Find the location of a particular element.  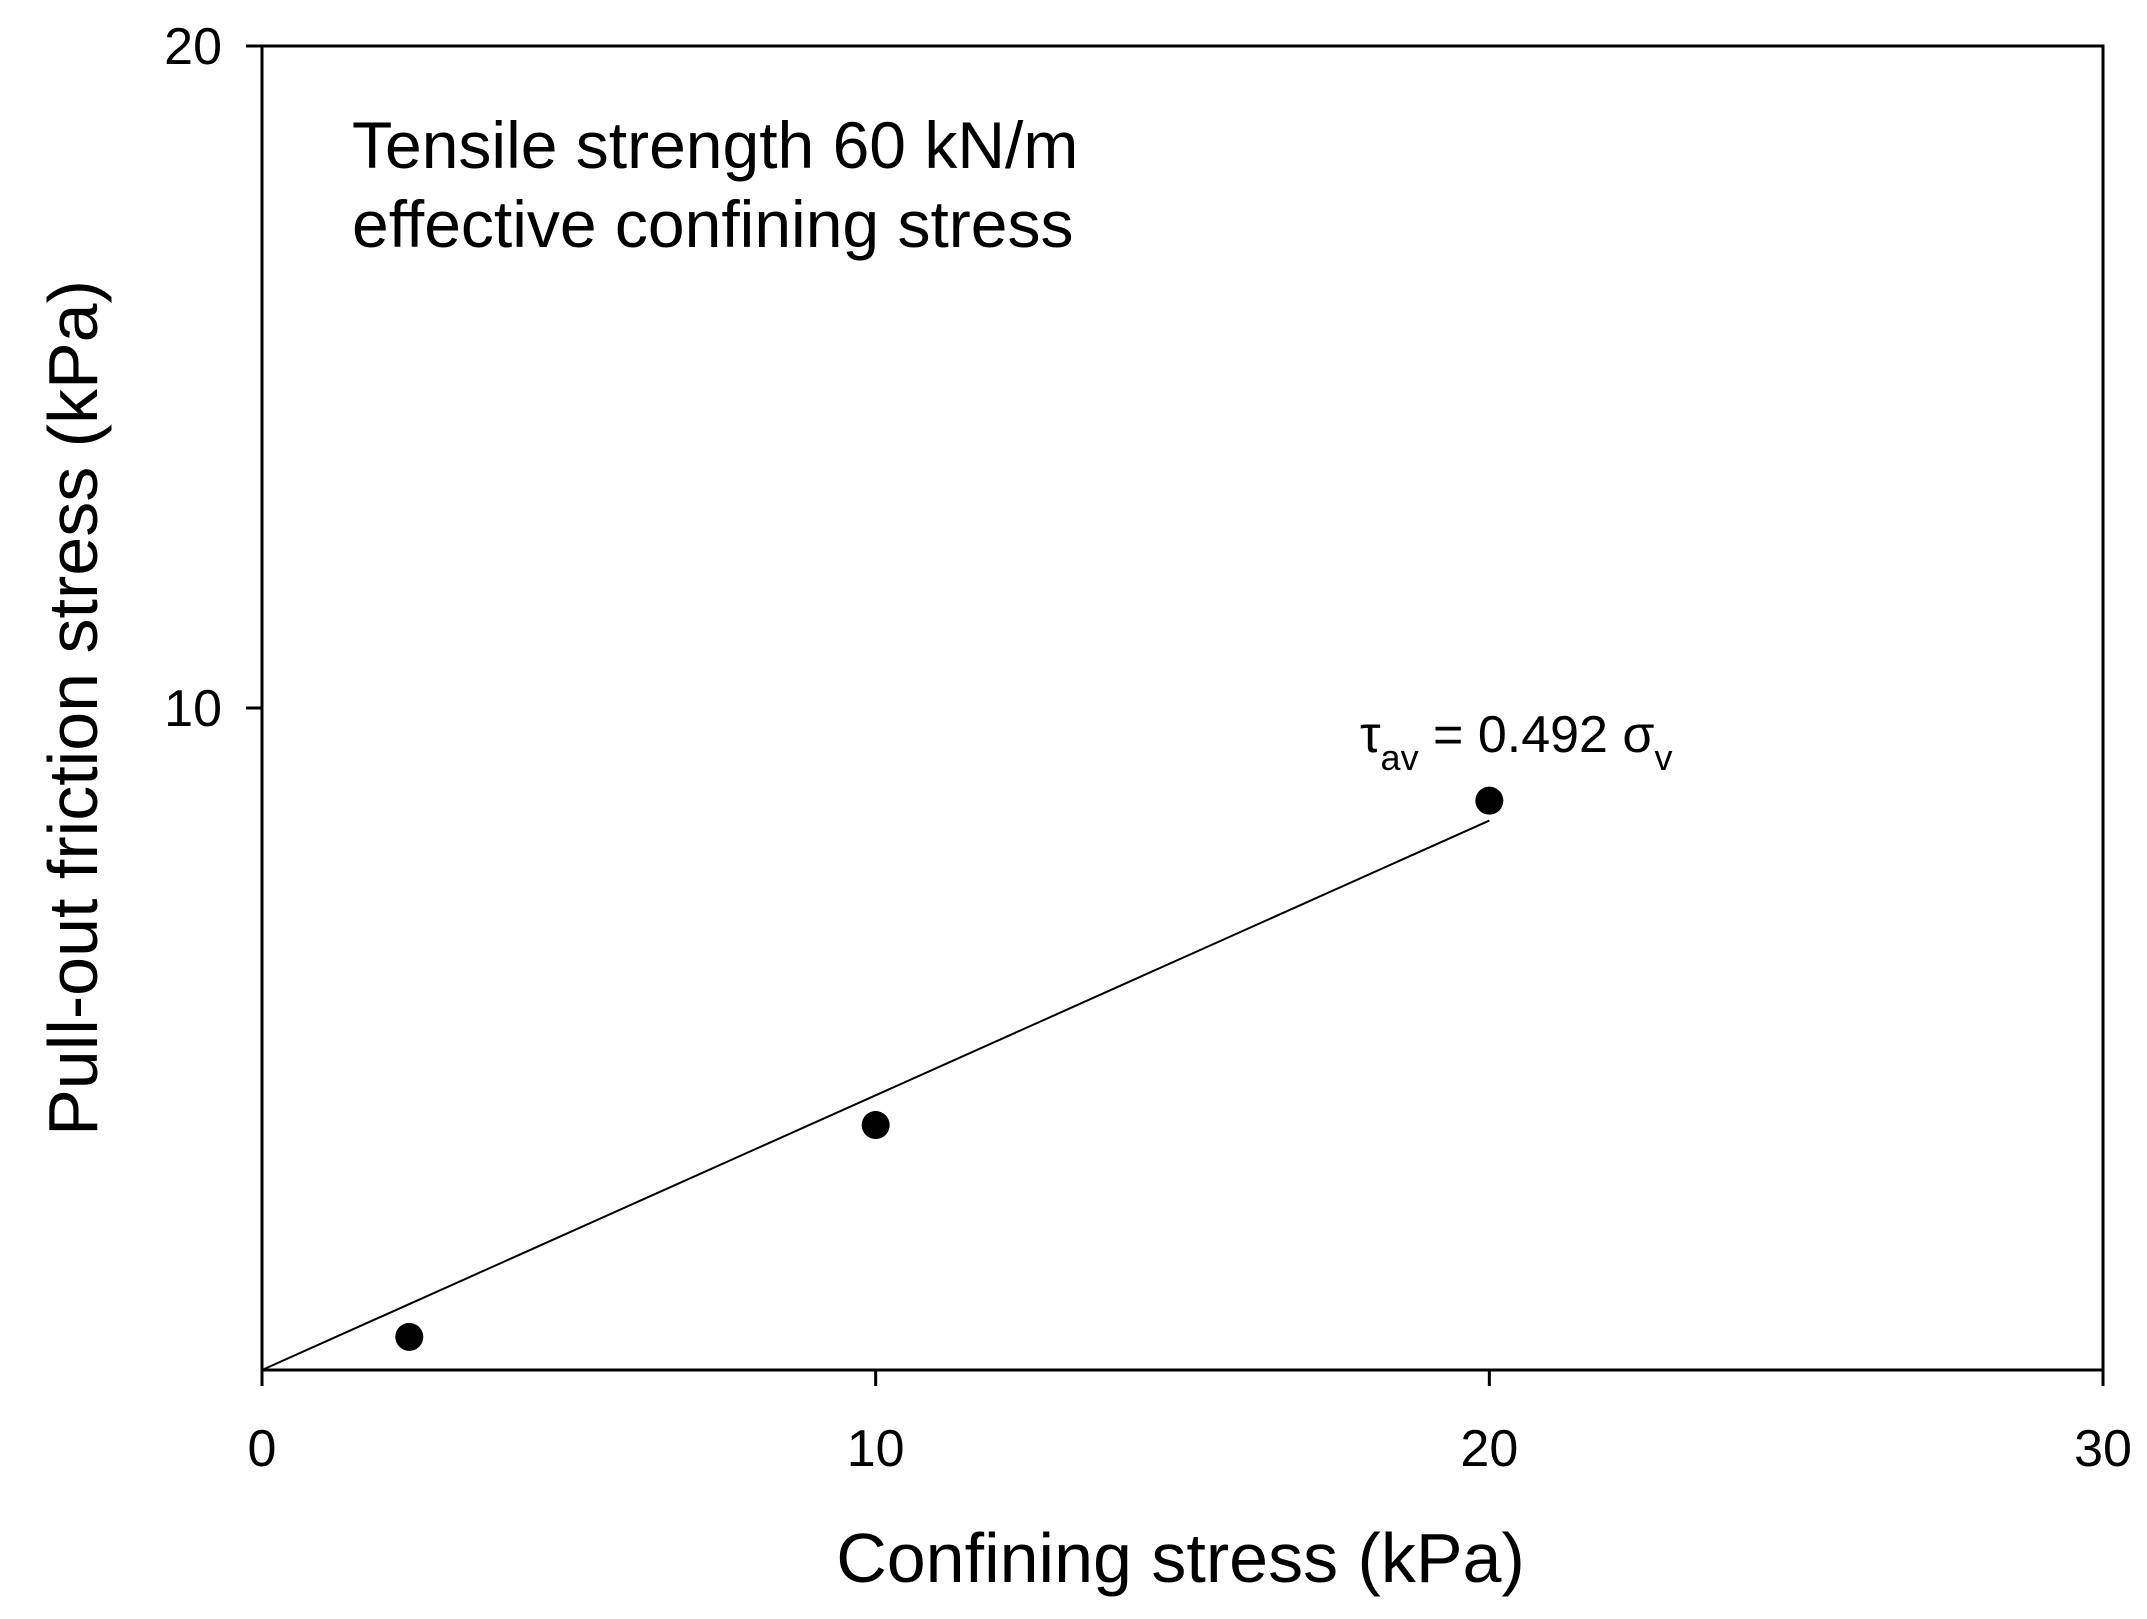

x-axis: 0 10 20 30 is located at coordinates (1190, 1424).